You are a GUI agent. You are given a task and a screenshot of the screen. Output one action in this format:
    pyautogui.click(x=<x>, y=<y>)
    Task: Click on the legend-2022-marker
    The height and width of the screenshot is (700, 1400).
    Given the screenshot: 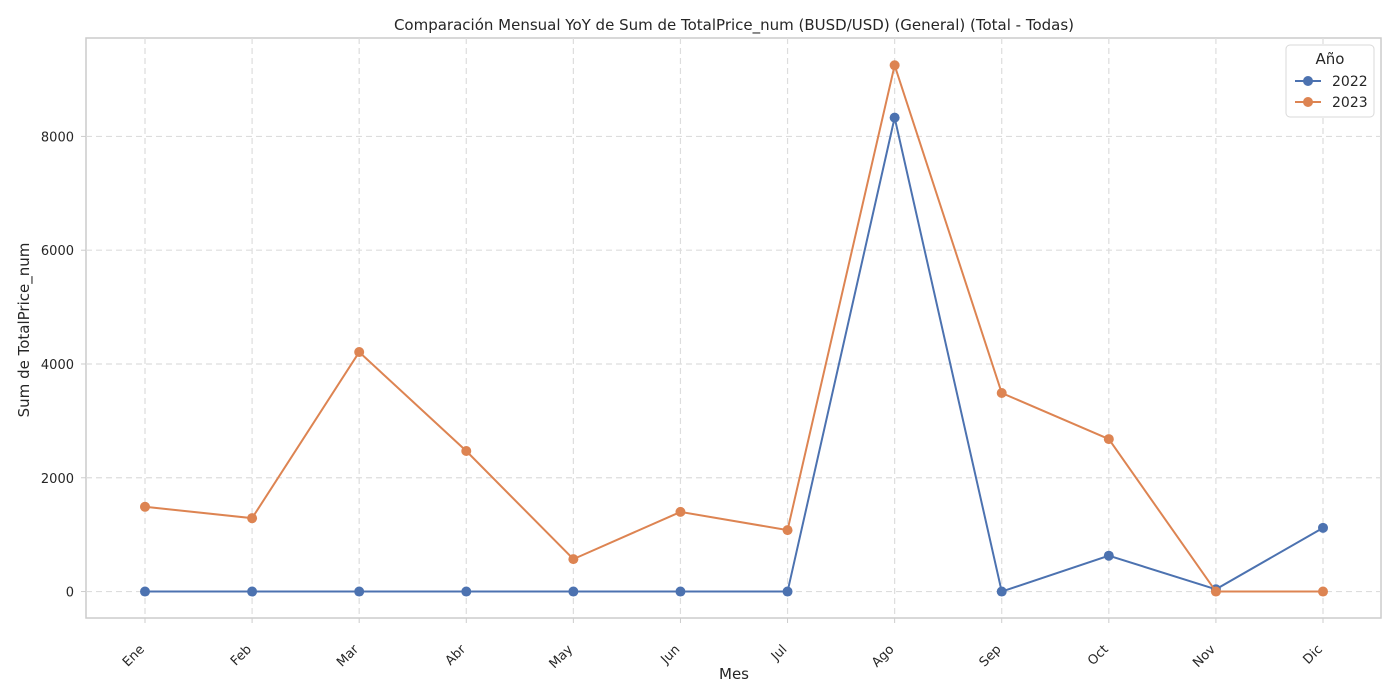 What is the action you would take?
    pyautogui.click(x=1308, y=81)
    